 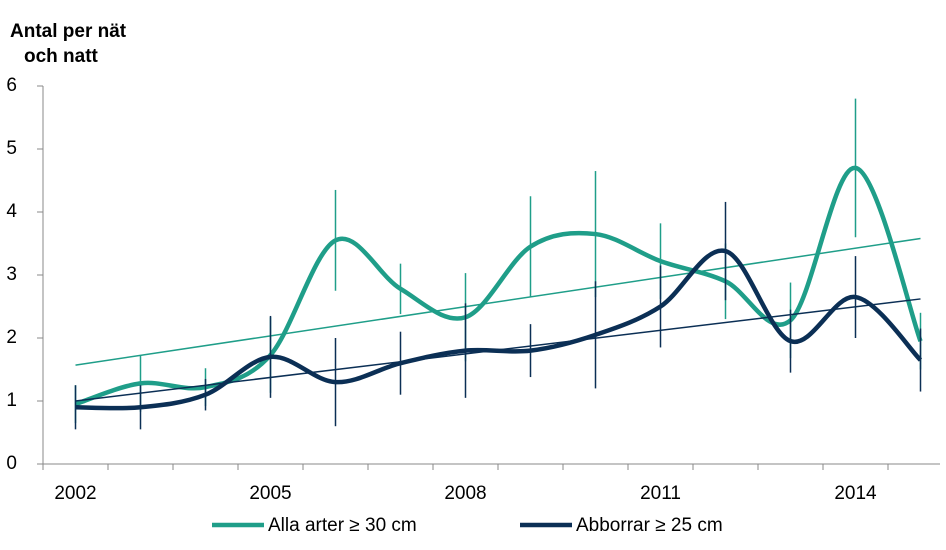 I want to click on y-tick-label: 3, so click(x=11, y=274).